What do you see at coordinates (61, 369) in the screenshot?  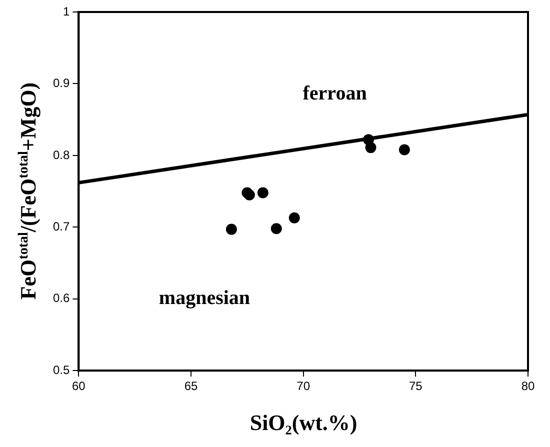 I see `y-tick-label: 0.5` at bounding box center [61, 369].